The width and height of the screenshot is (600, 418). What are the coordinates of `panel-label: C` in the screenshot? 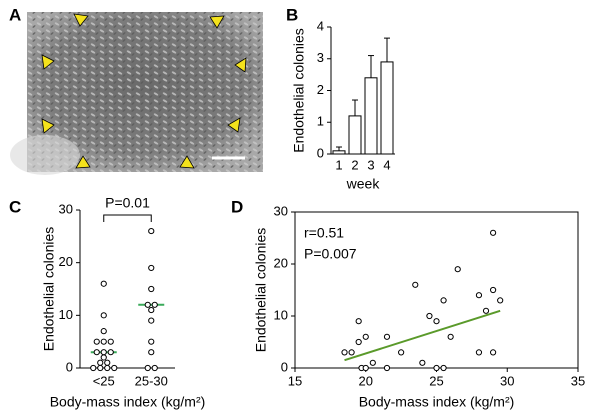 It's located at (15, 206).